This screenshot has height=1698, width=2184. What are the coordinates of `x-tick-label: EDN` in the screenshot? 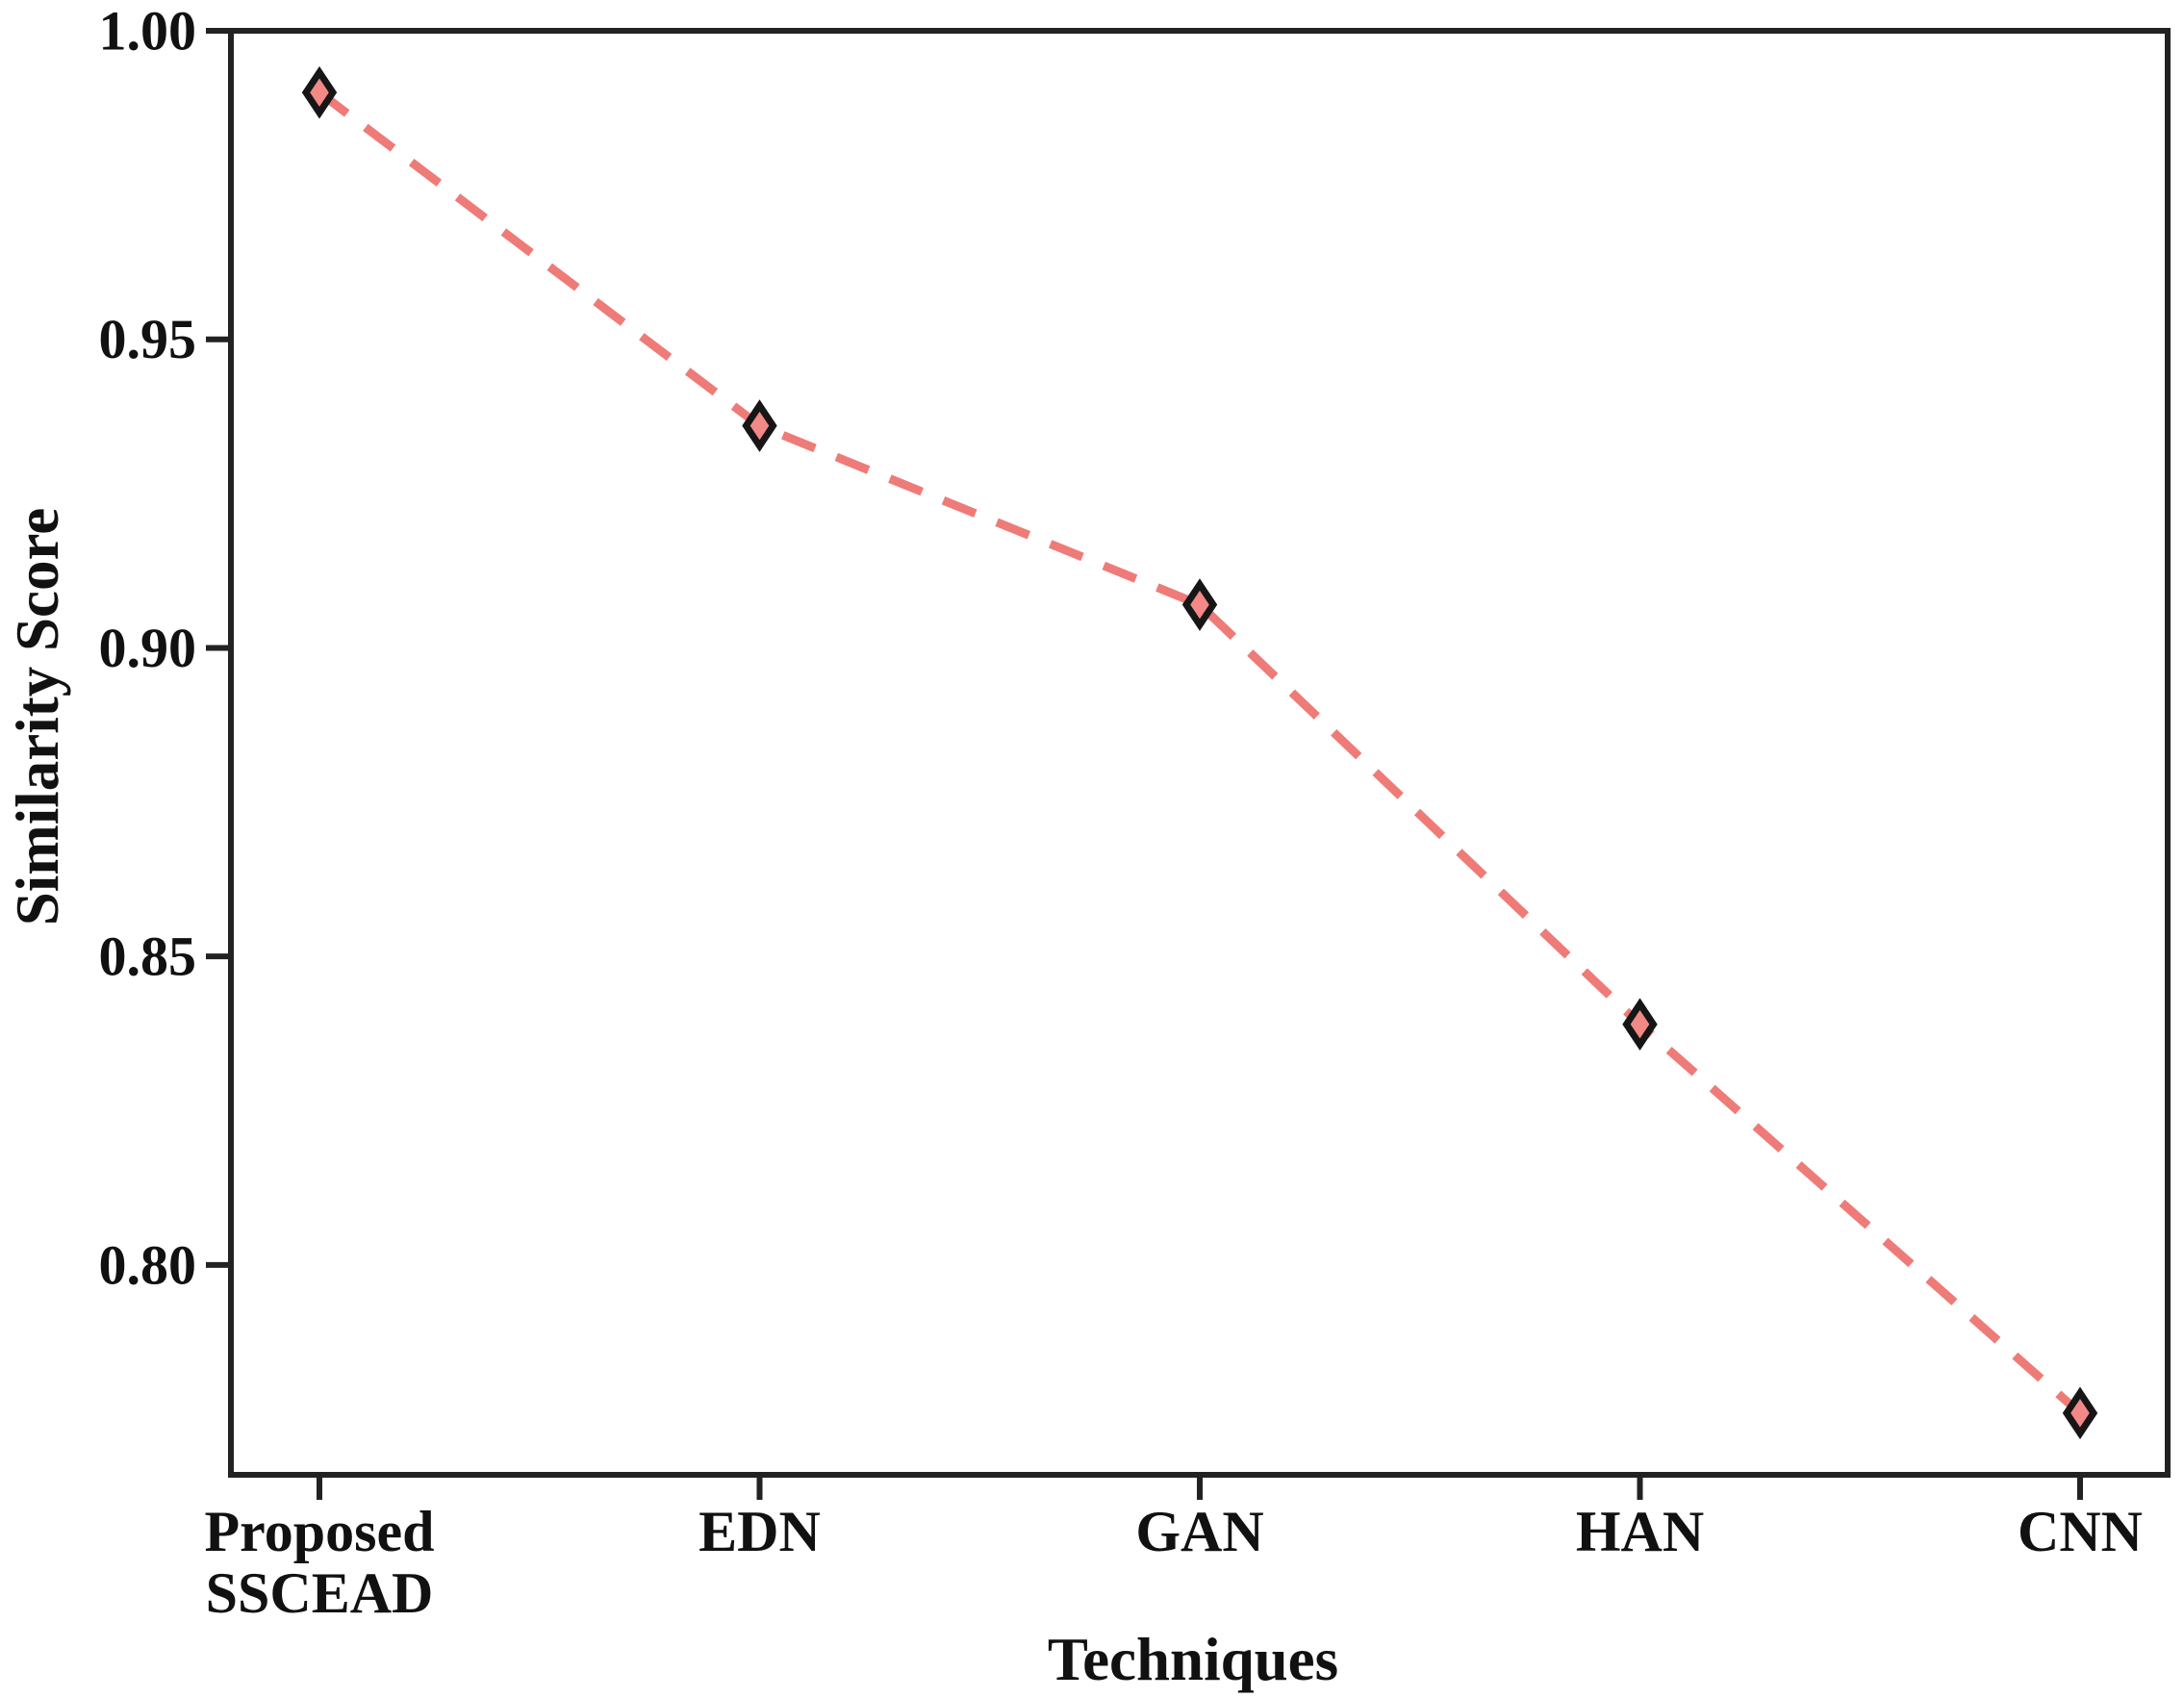 It's located at (760, 1532).